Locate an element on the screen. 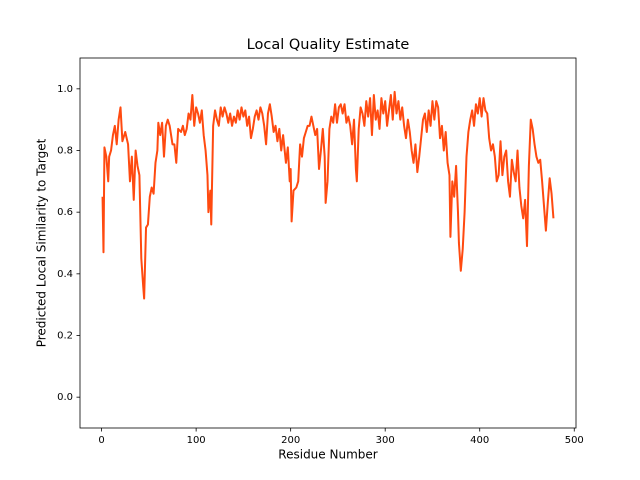 This screenshot has width=640, height=480. chart-title: Local Quality Estimate is located at coordinates (328, 45).